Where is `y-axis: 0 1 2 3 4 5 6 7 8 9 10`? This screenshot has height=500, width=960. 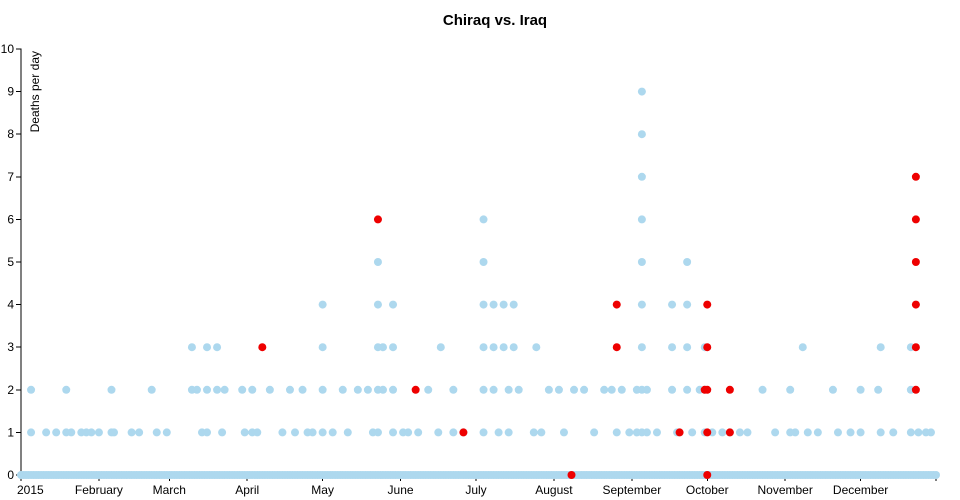
y-axis: 0 1 2 3 4 5 6 7 8 9 10 is located at coordinates (11, 262).